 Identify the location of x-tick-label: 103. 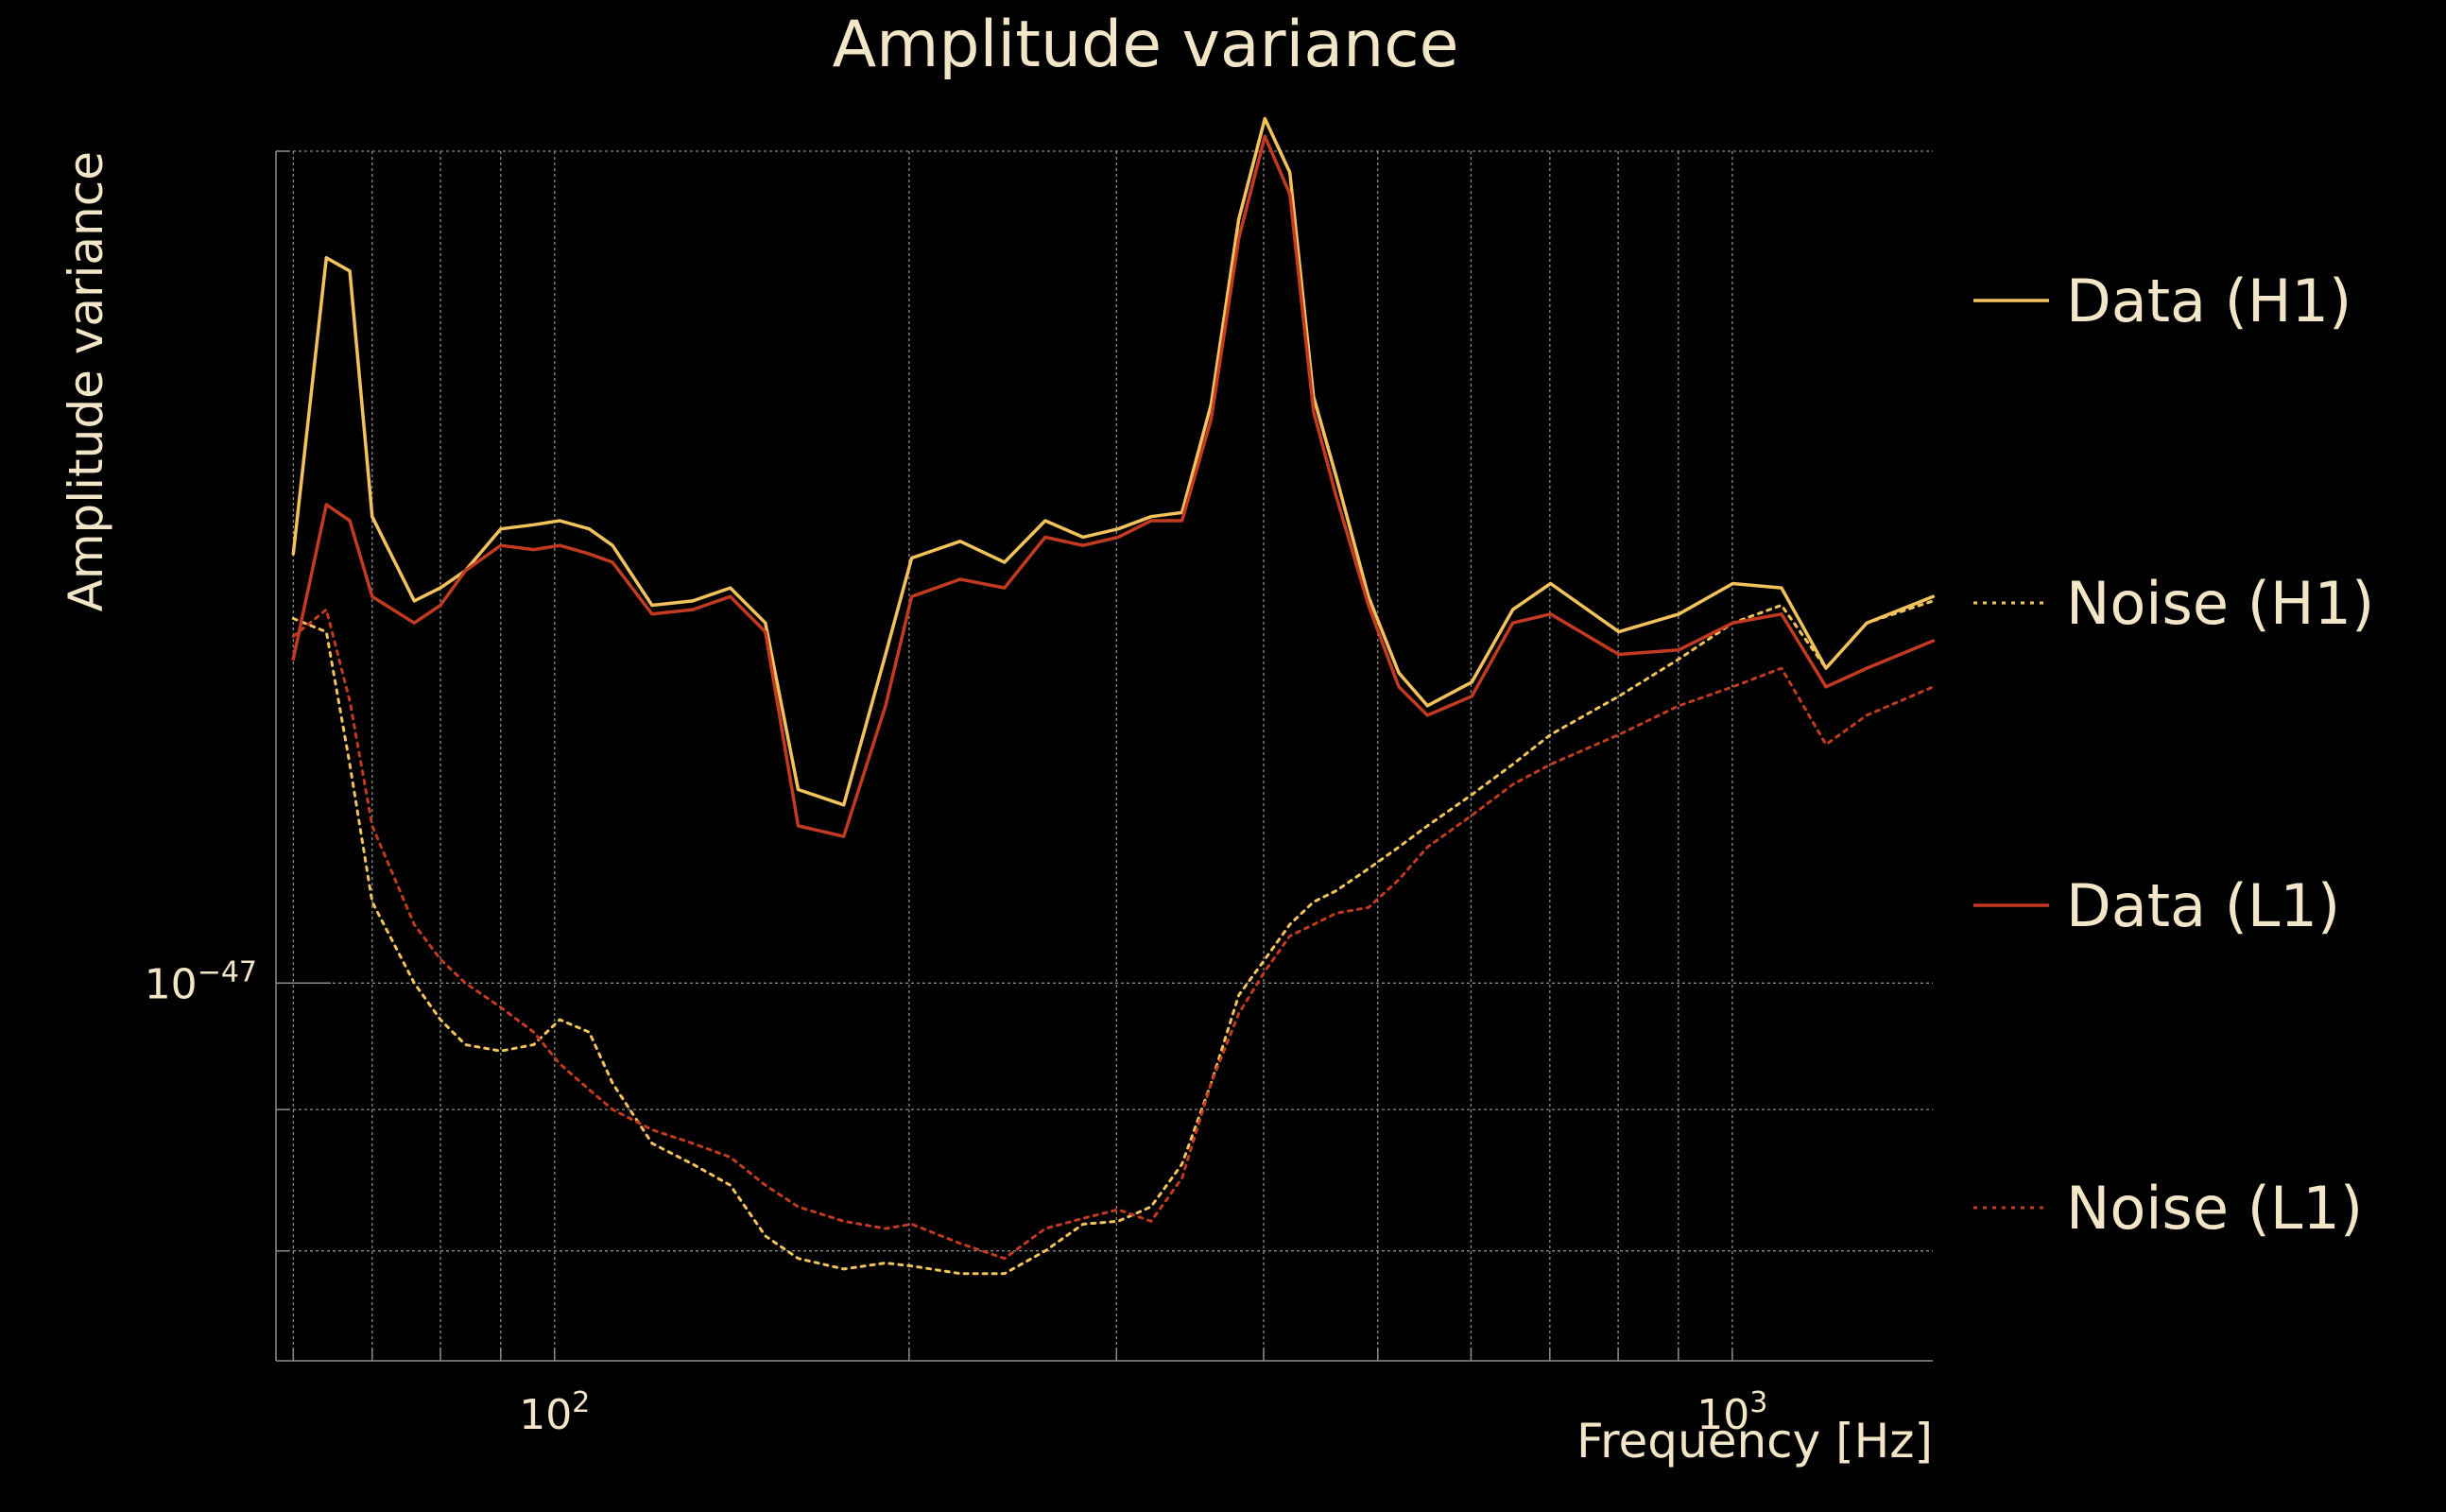
(1732, 1412).